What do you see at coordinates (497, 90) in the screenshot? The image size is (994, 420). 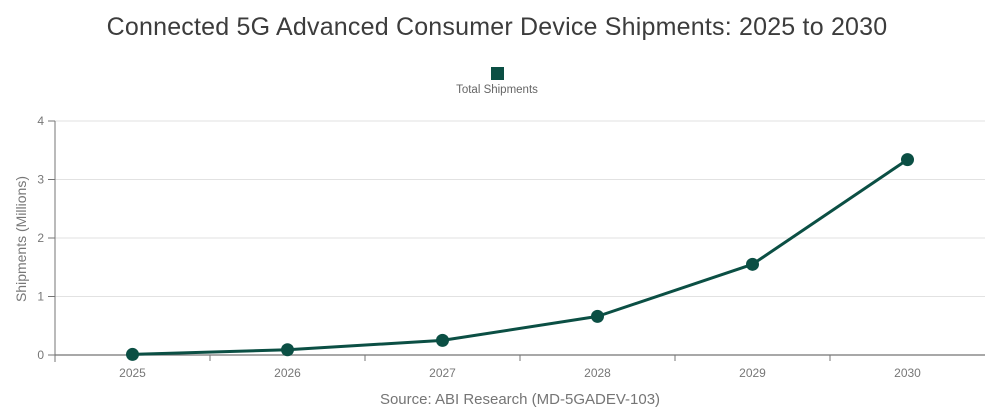 I see `legend-label: Total Shipments` at bounding box center [497, 90].